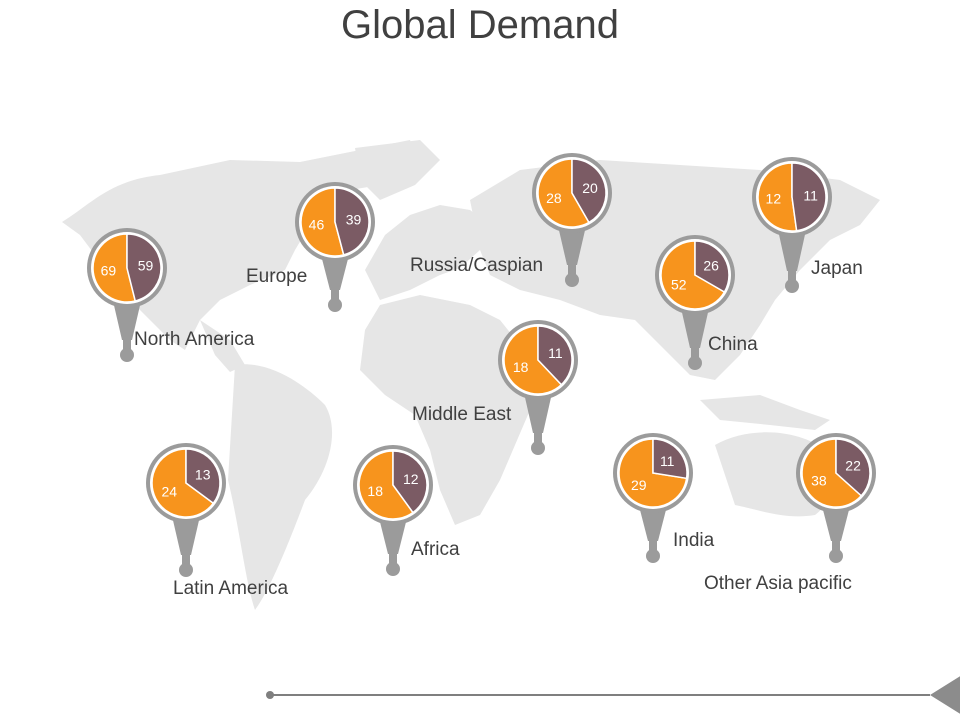 This screenshot has height=720, width=960. Describe the element at coordinates (170, 491) in the screenshot. I see `pie-value-orange: 24` at that location.